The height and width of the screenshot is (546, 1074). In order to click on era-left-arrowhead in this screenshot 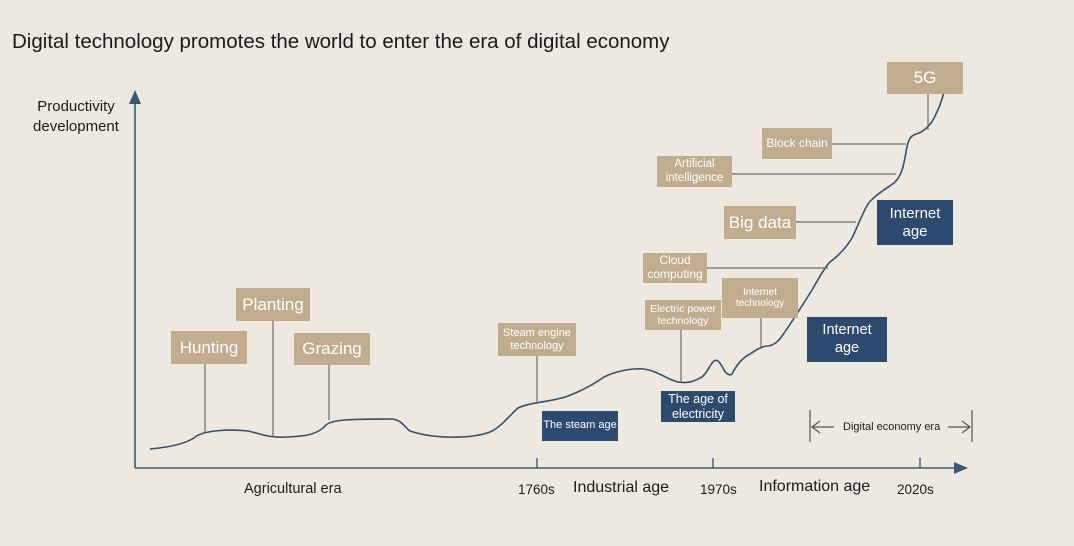, I will do `click(816, 427)`.